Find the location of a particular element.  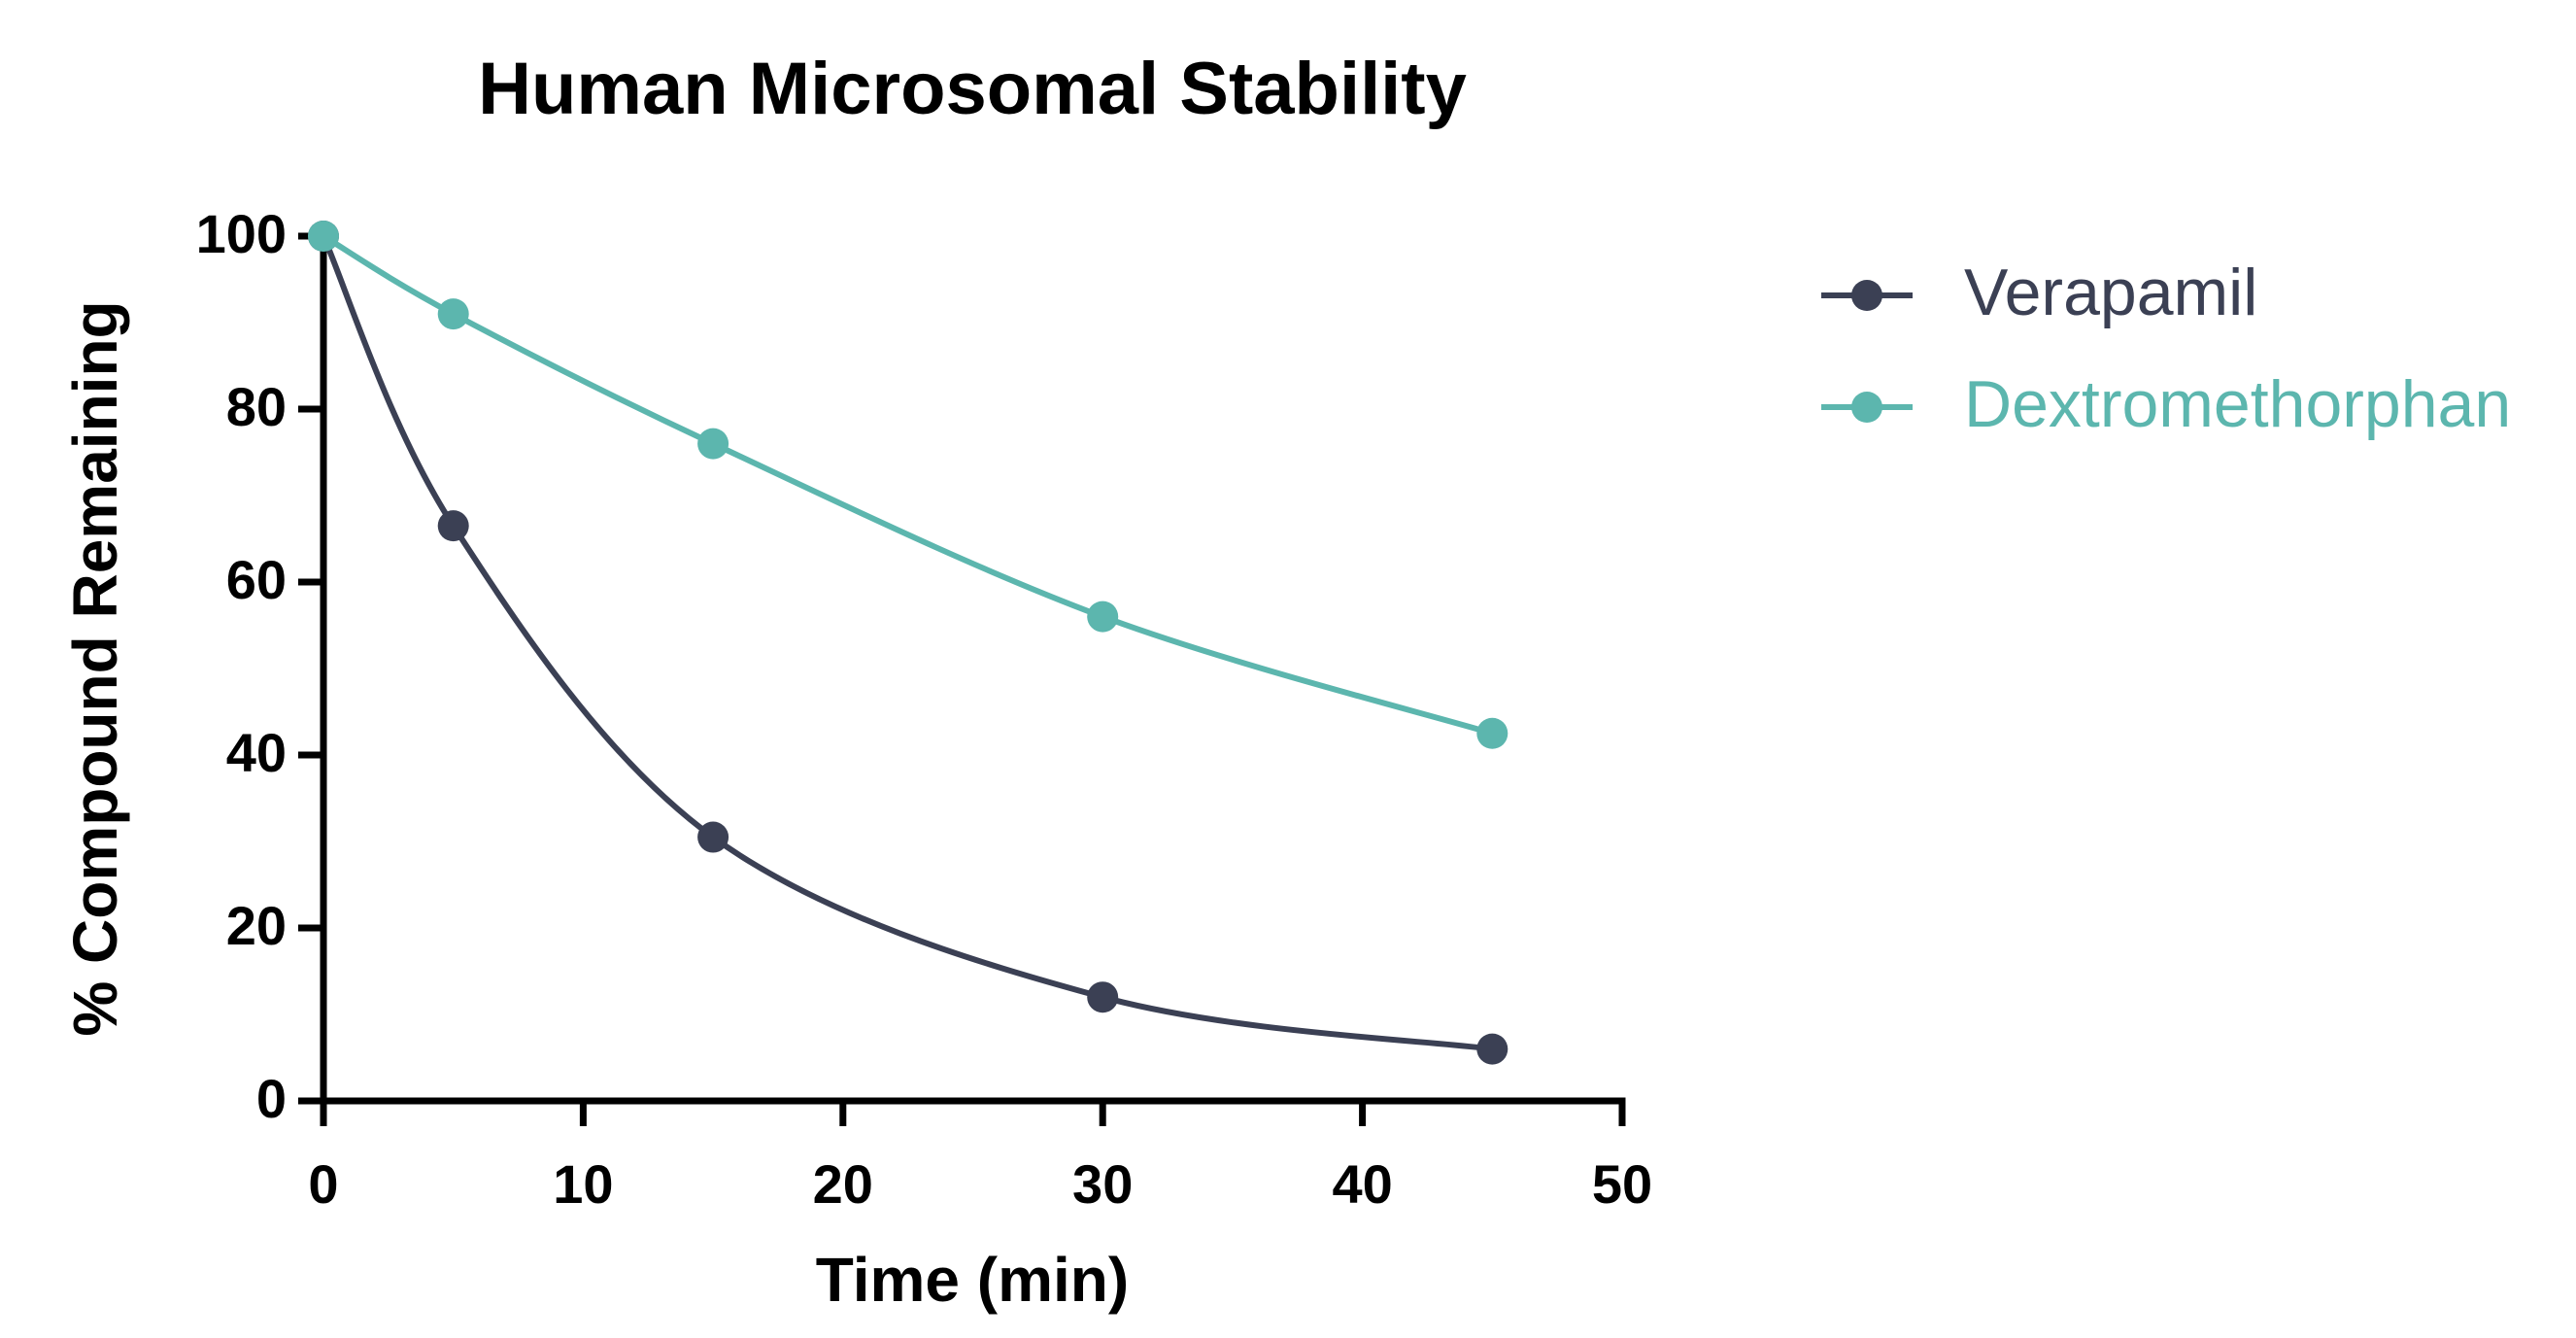

y-tick-label: 60 is located at coordinates (256, 579).